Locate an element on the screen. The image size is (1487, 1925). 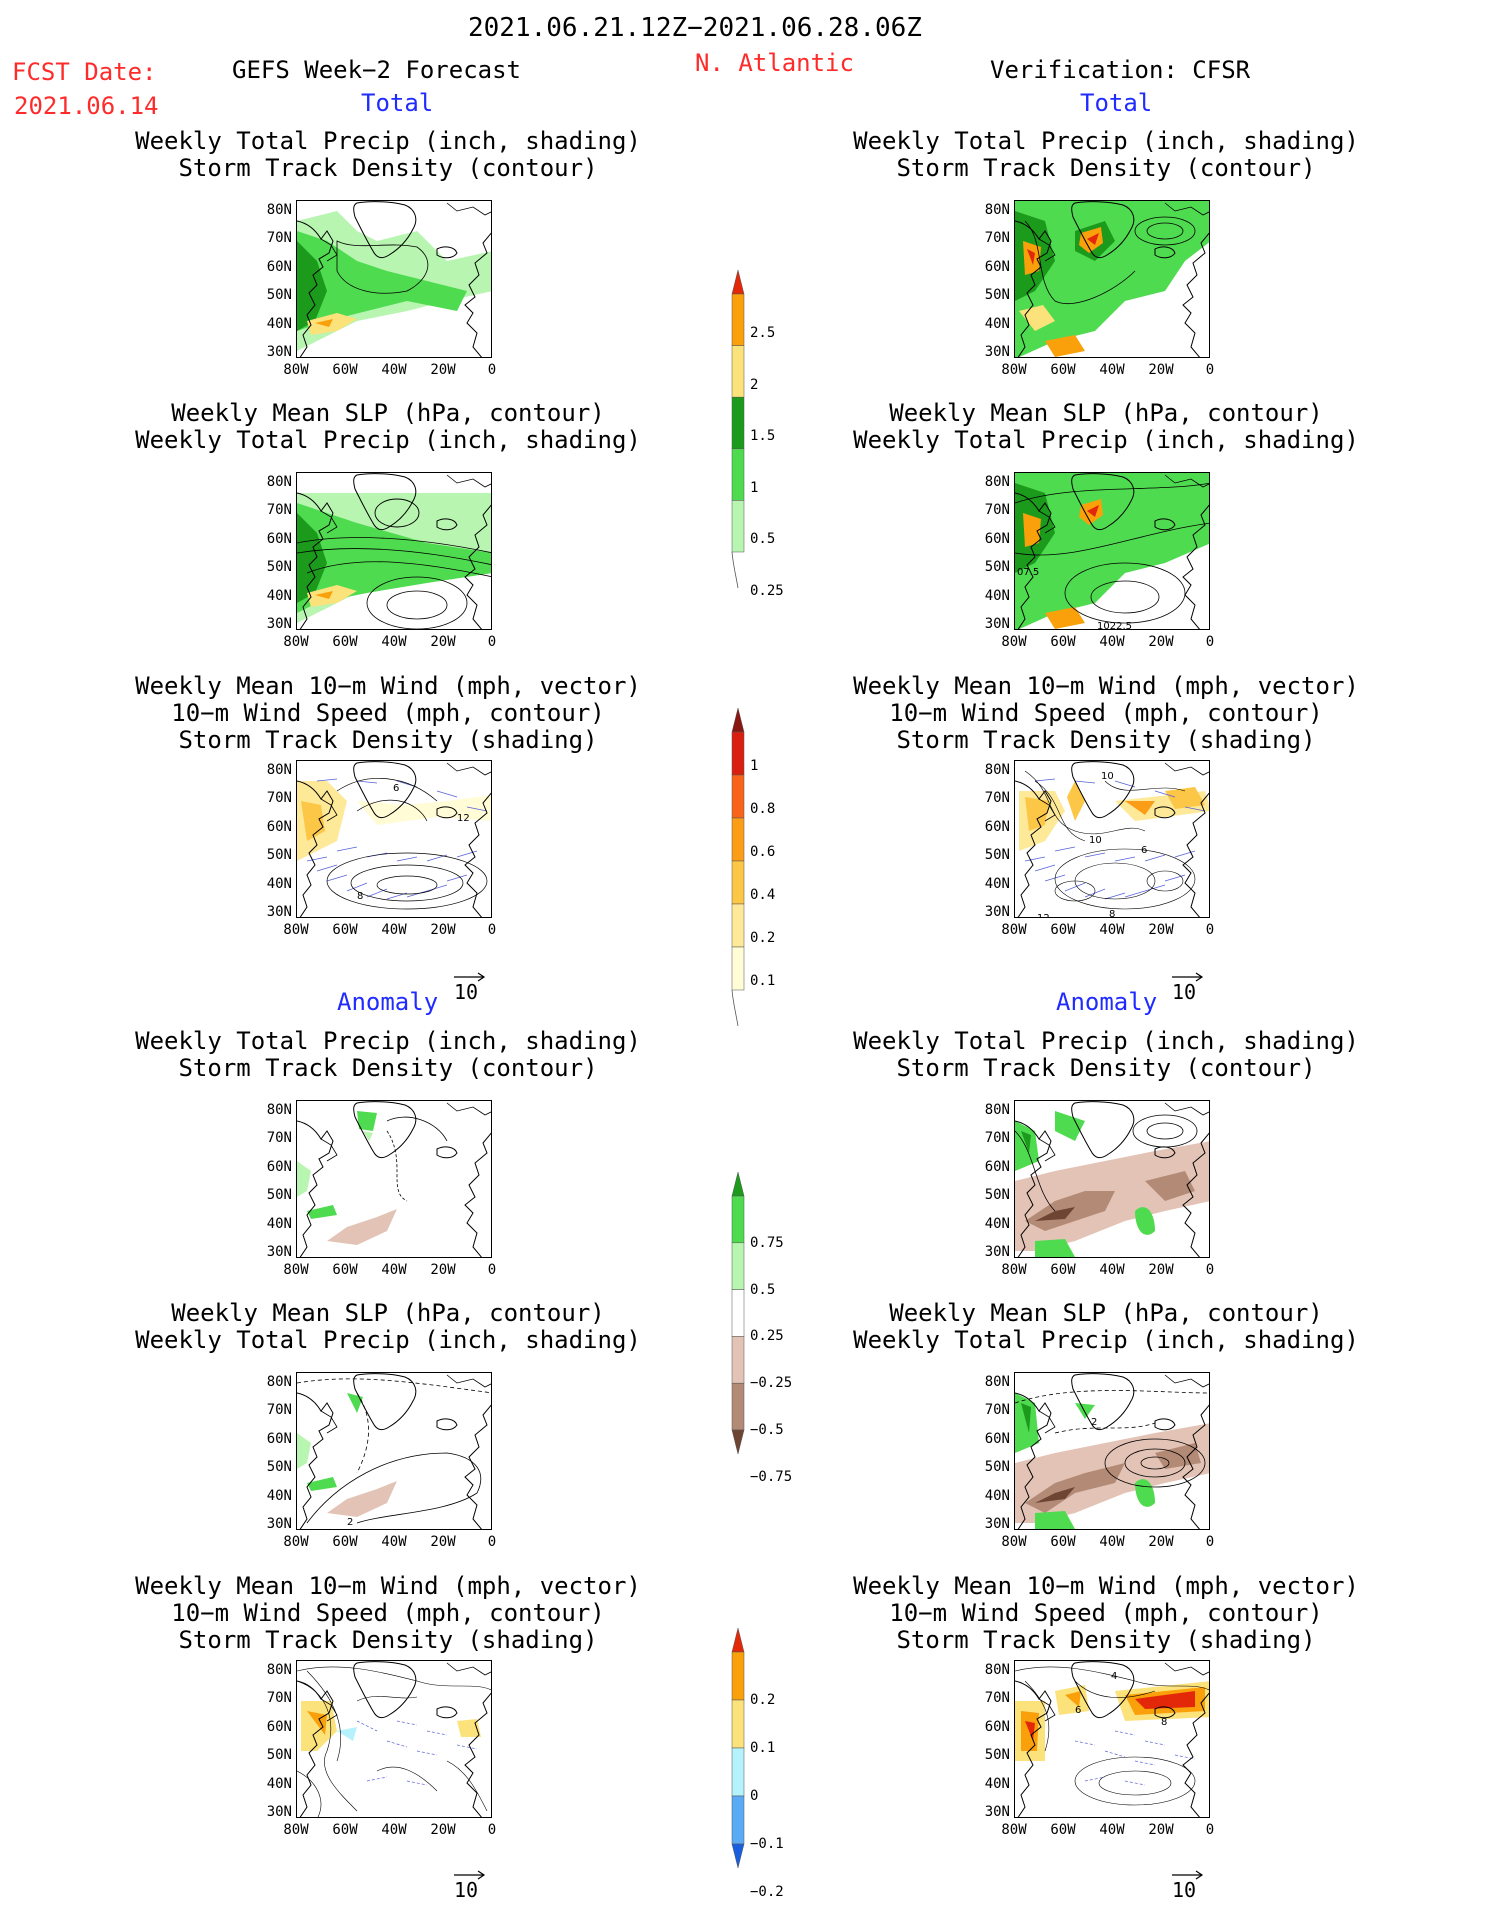
map-slp-total-cfsr: 07.5 1022.5 is located at coordinates (1112, 551).